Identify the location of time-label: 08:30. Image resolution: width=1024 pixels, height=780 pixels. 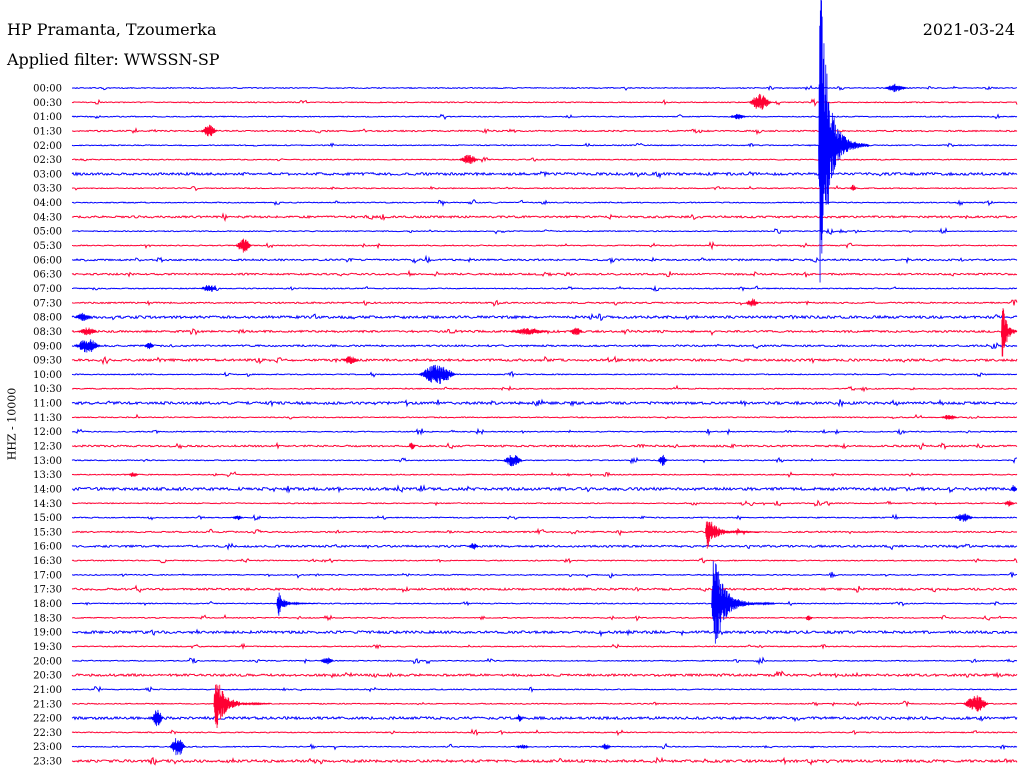
(47, 332).